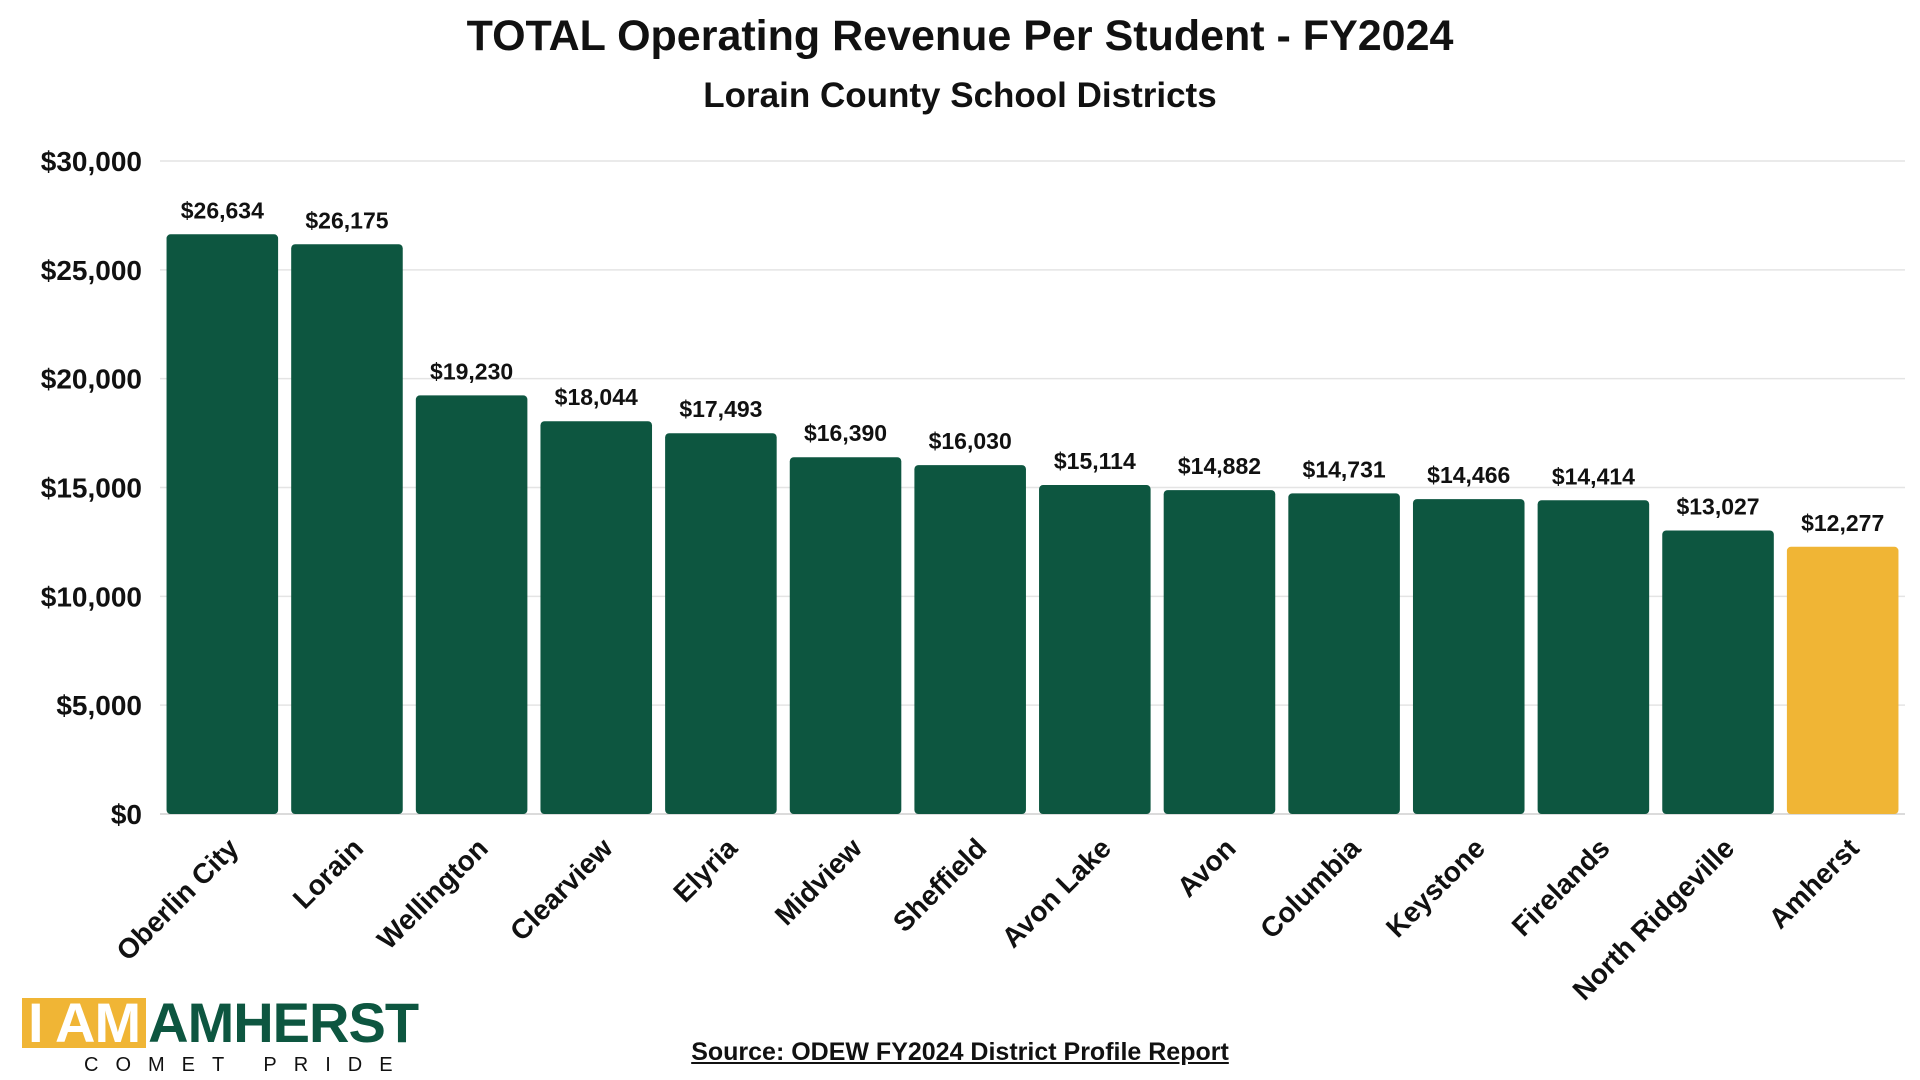 The image size is (1920, 1080). I want to click on bar-columbia, so click(1344, 653).